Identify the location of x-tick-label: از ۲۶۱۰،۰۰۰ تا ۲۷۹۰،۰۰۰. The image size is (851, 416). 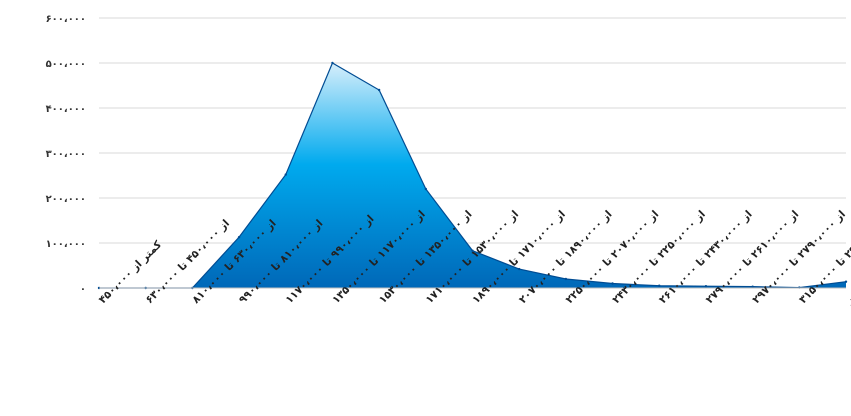
(753, 257).